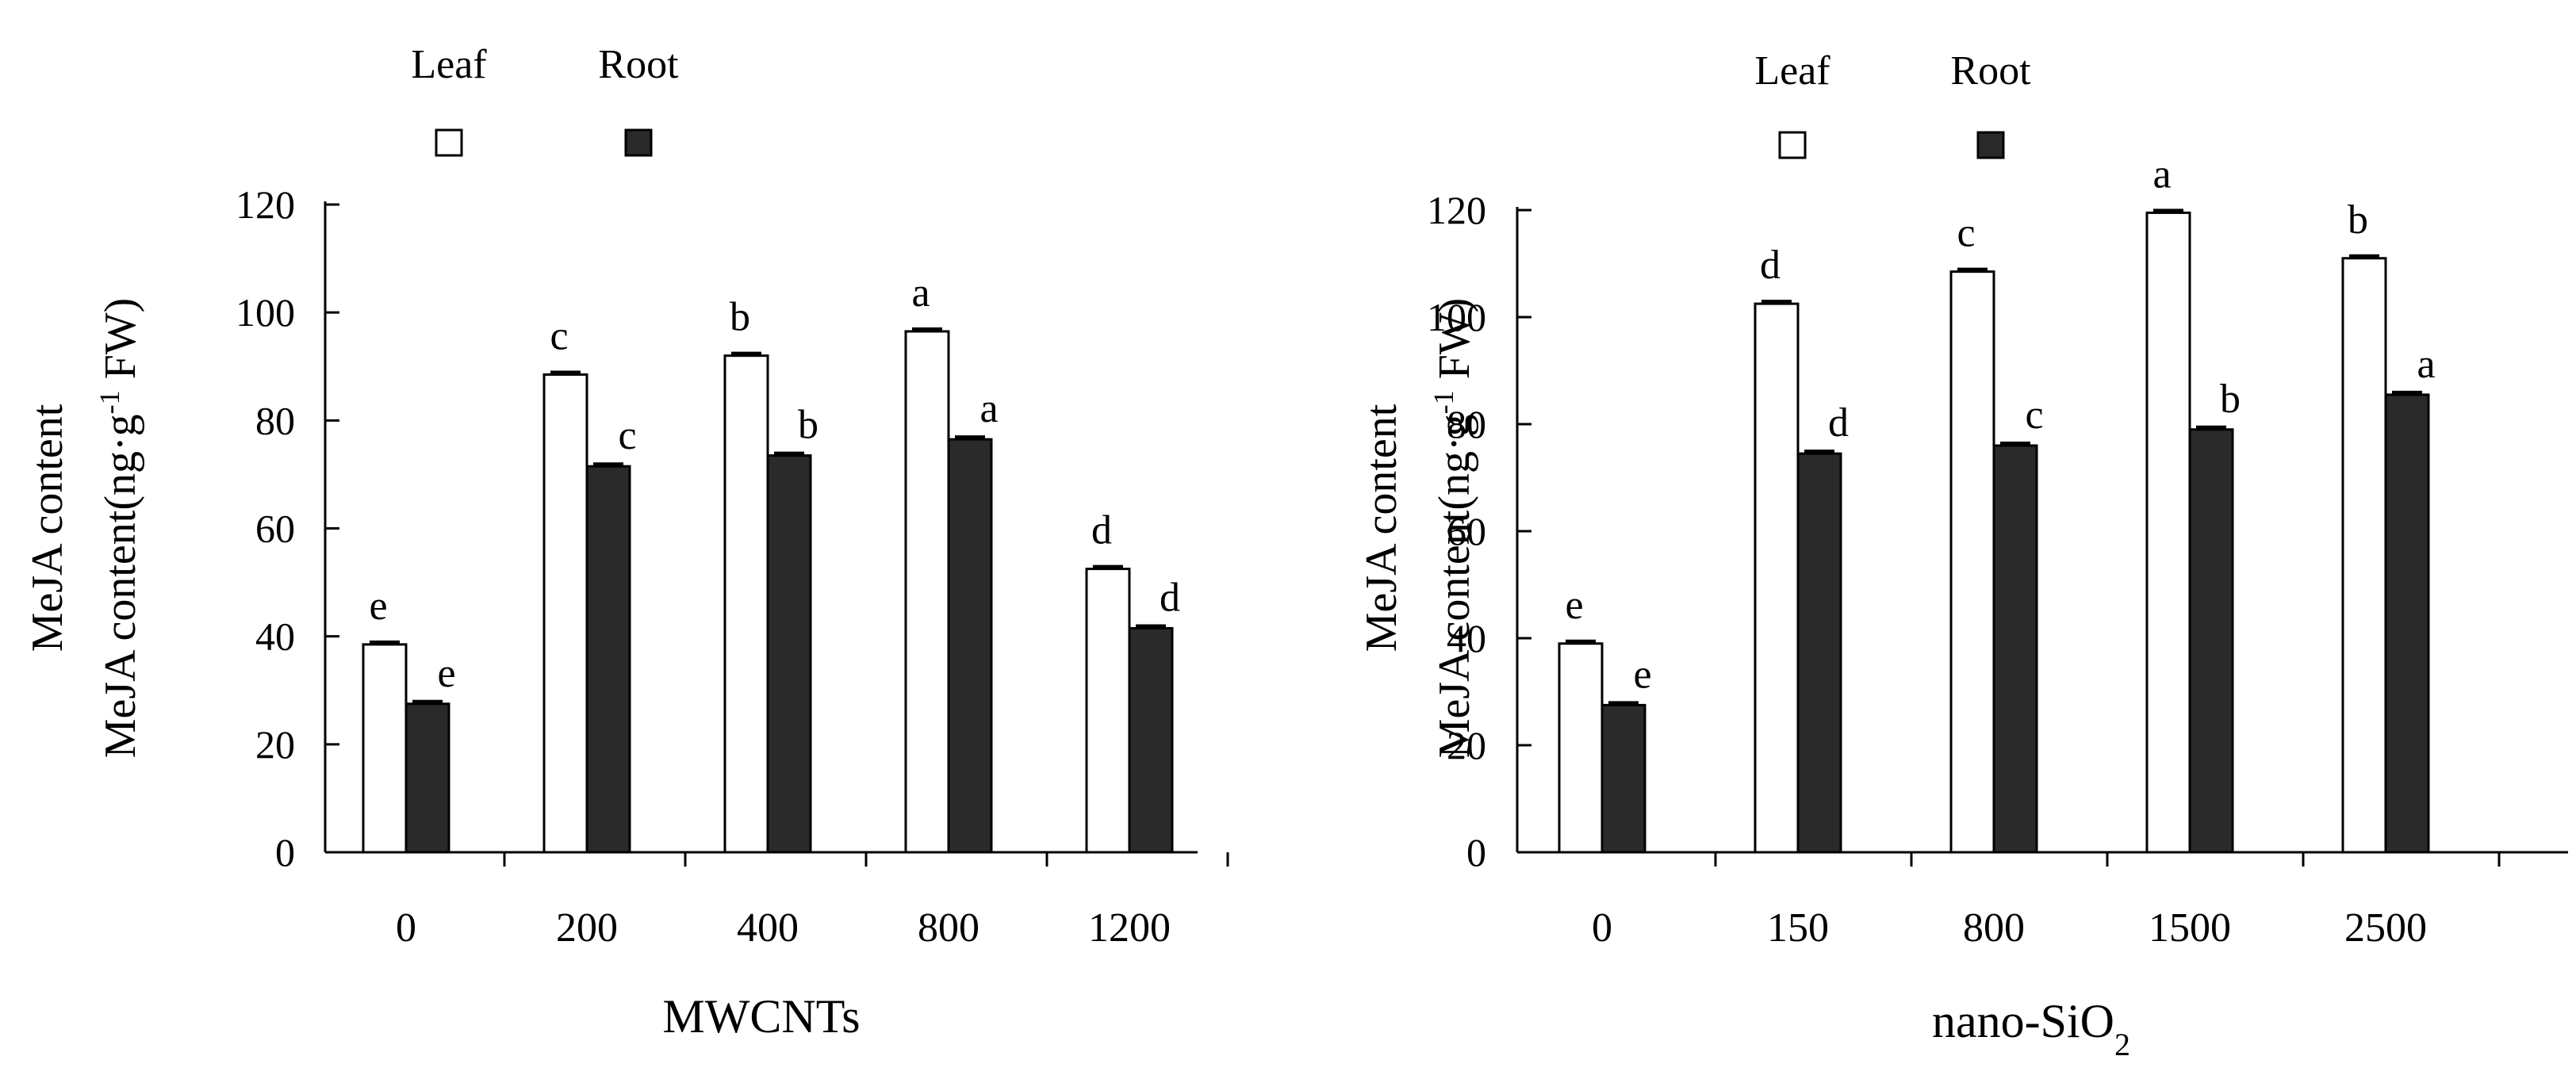  Describe the element at coordinates (2122, 1044) in the screenshot. I see `x-axis-label-sub: 2` at that location.